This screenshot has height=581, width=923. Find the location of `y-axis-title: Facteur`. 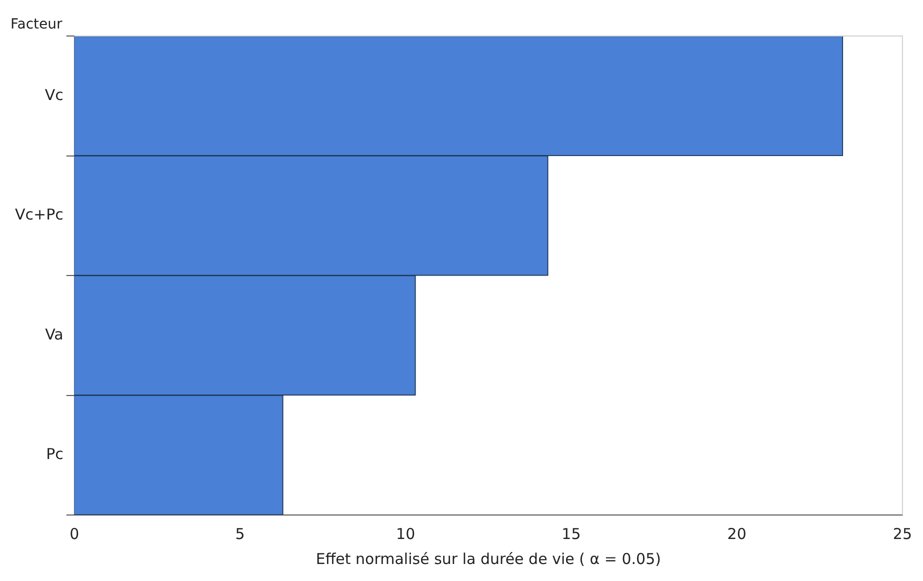

y-axis-title: Facteur is located at coordinates (36, 24).